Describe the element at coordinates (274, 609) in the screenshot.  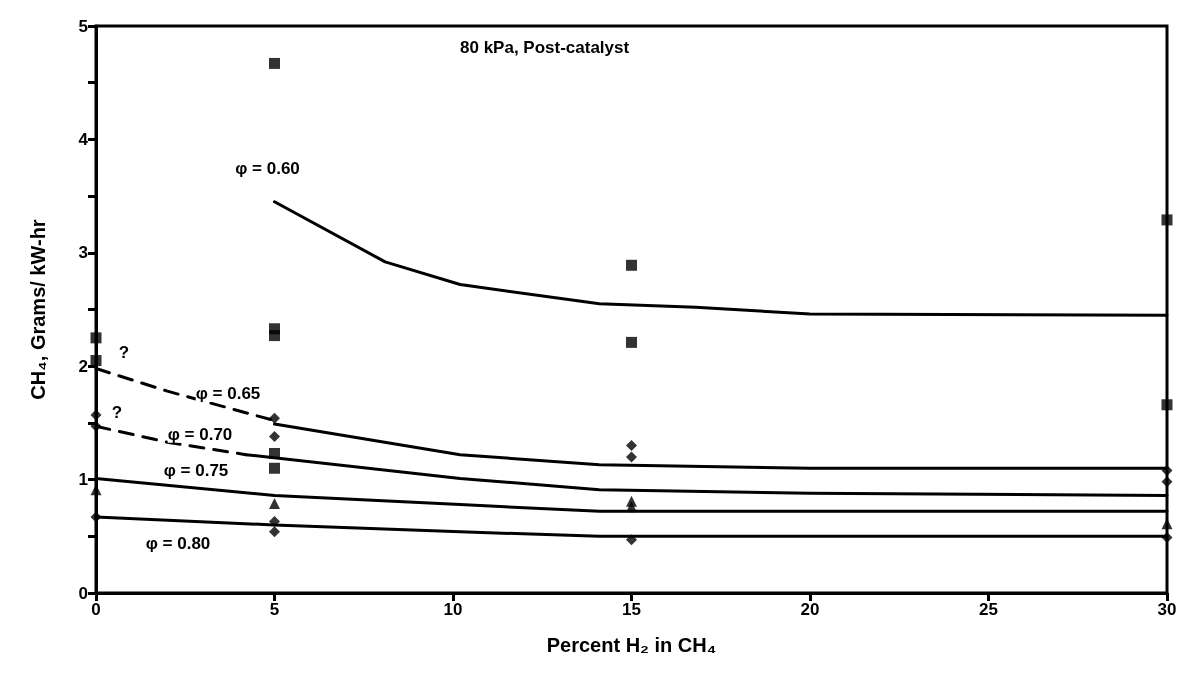
I see `x-tick-label: 5` at that location.